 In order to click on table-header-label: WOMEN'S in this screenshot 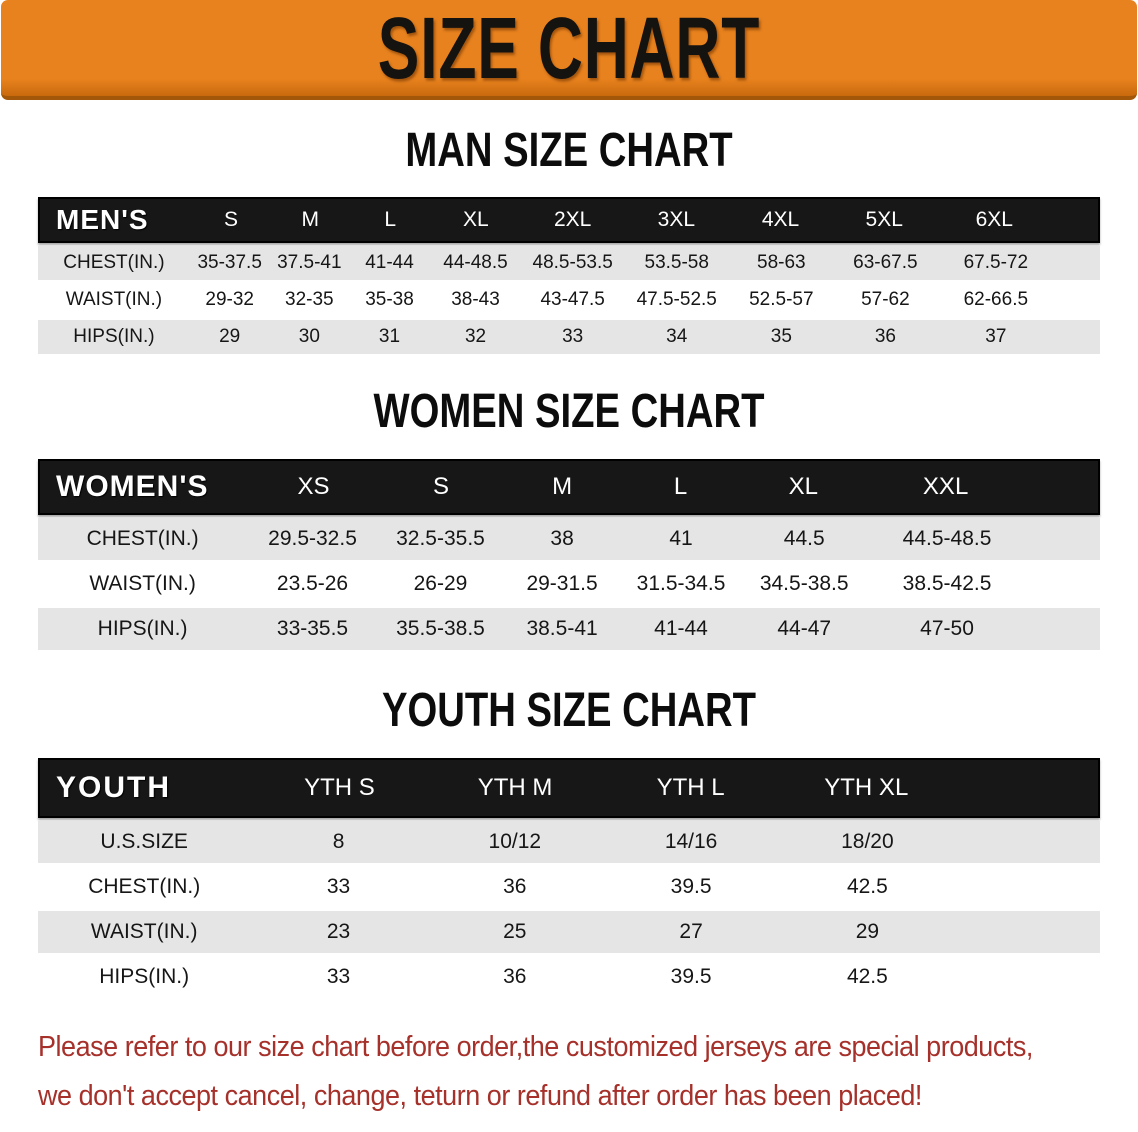, I will do `click(132, 486)`.